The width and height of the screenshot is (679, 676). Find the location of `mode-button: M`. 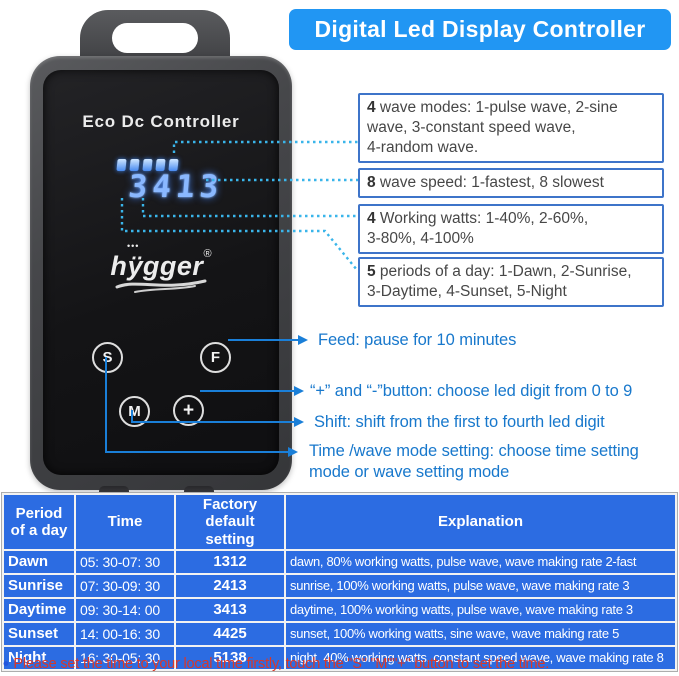

mode-button: M is located at coordinates (134, 411).